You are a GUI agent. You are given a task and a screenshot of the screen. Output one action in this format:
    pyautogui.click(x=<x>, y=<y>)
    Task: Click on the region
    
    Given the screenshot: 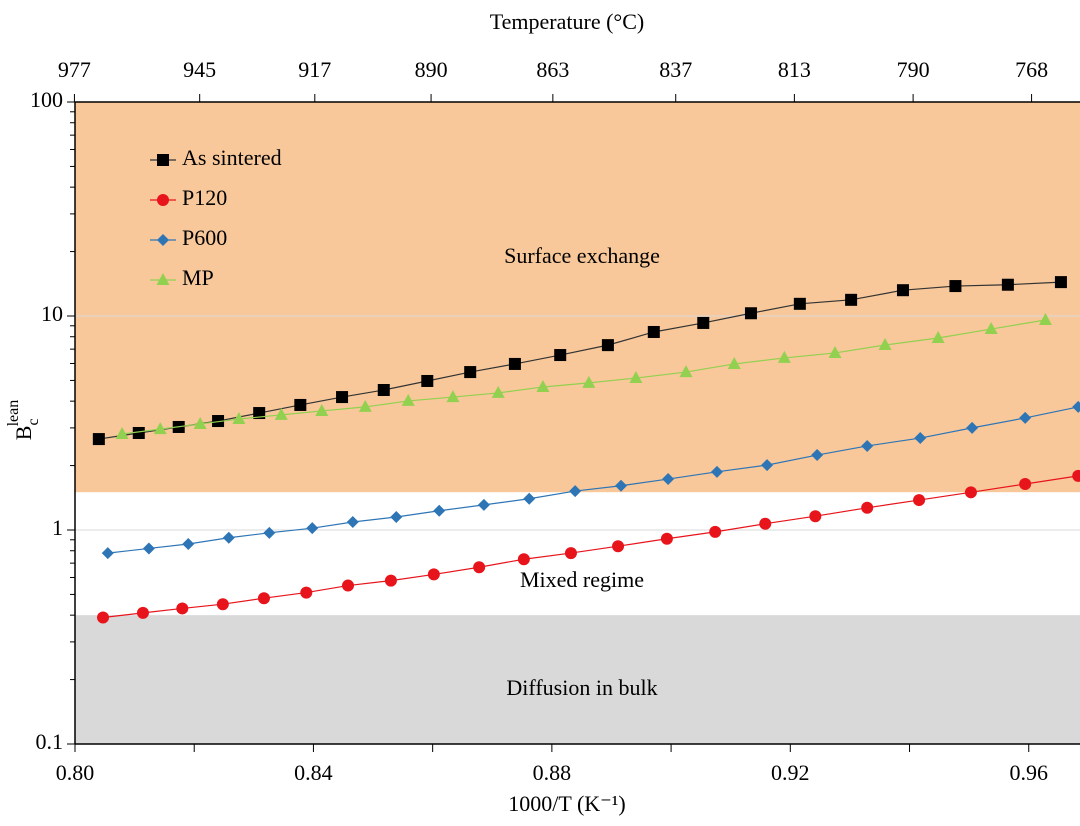 What is the action you would take?
    pyautogui.click(x=577, y=554)
    